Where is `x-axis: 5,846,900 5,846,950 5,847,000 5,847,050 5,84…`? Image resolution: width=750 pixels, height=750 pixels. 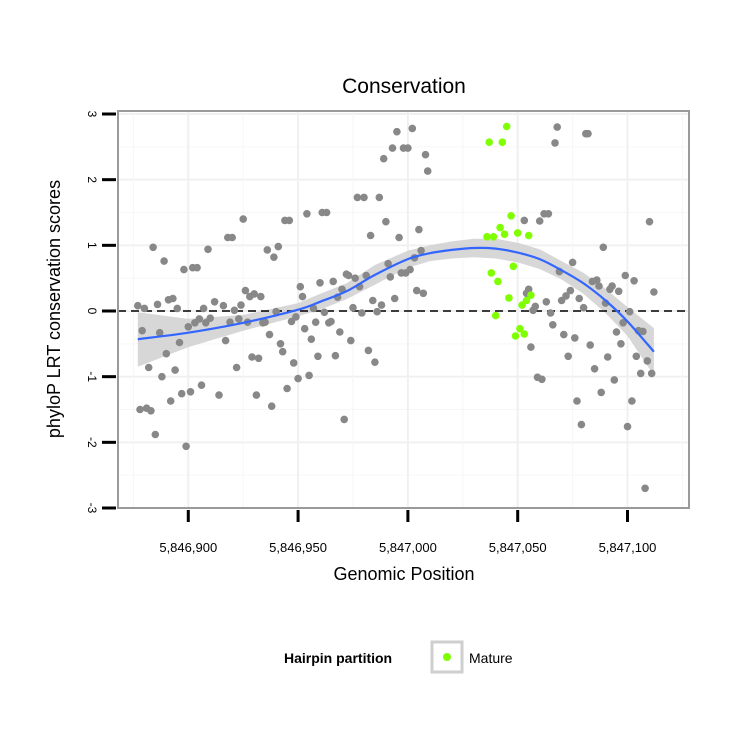
x-axis: 5,846,900 5,846,950 5,847,000 5,847,050 5,84… is located at coordinates (407, 532).